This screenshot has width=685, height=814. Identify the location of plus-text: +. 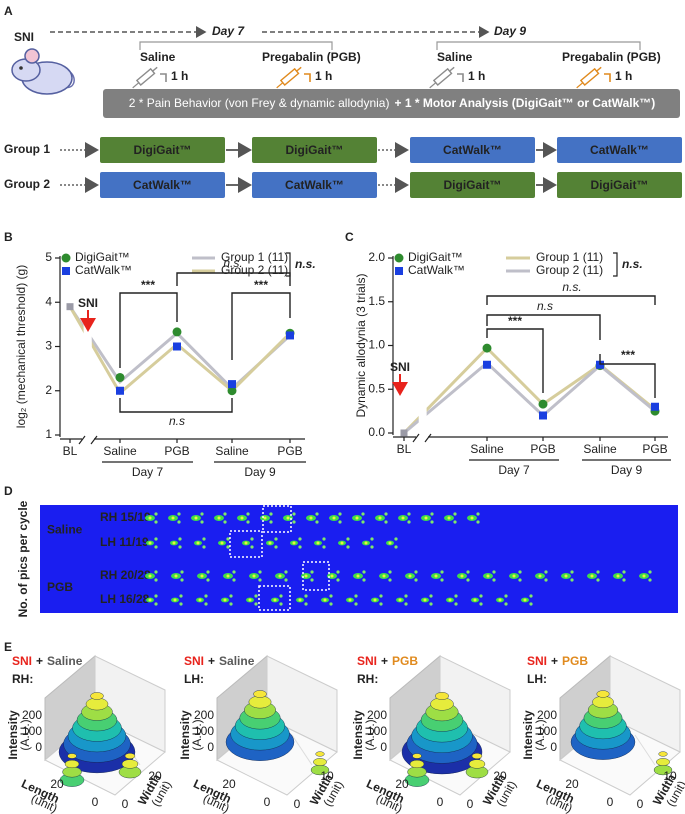
(384, 661).